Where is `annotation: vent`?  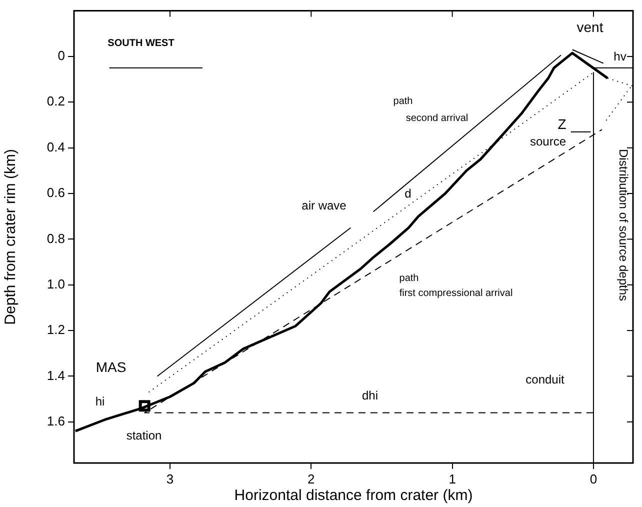 annotation: vent is located at coordinates (590, 26).